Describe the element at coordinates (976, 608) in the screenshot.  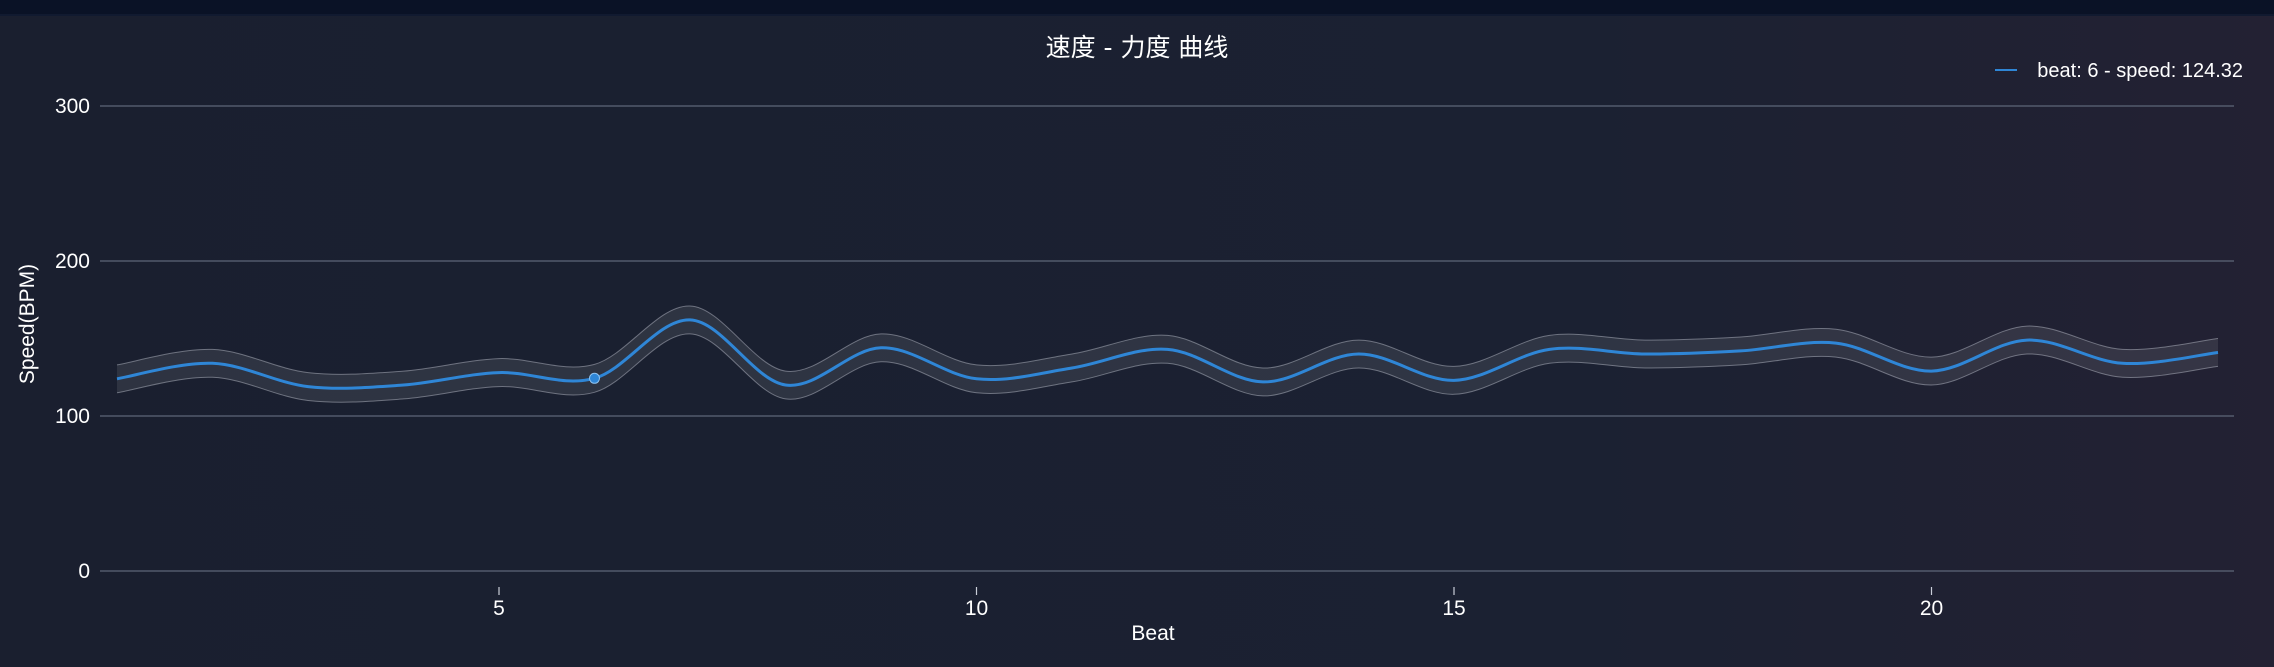
I see `x-tick-label: 10` at that location.